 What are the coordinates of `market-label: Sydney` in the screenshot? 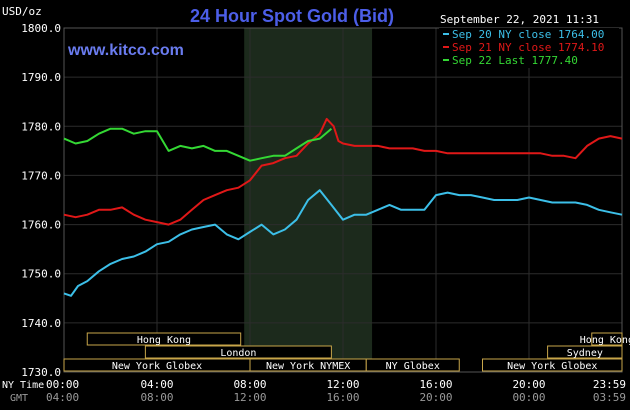 It's located at (585, 353).